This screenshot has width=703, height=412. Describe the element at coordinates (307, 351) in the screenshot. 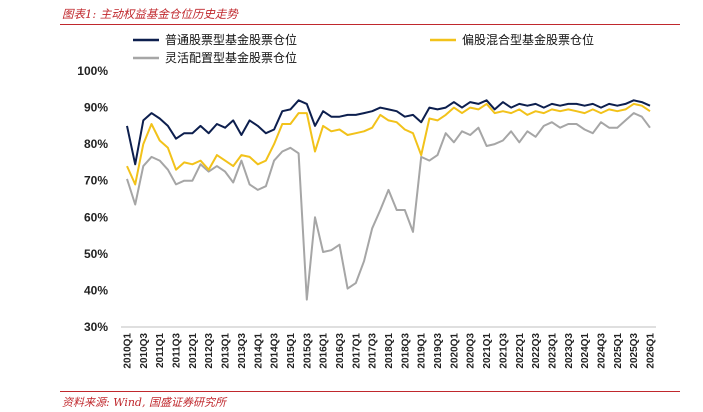

I see `x-tick-label: 2015Q3` at that location.